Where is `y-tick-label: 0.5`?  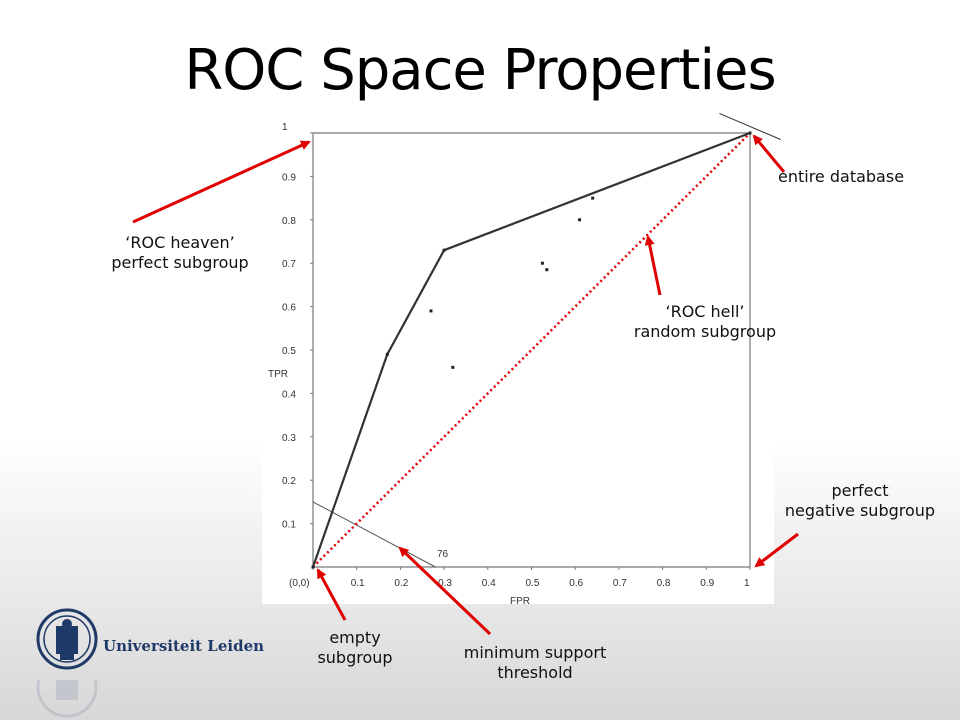
y-tick-label: 0.5 is located at coordinates (289, 351).